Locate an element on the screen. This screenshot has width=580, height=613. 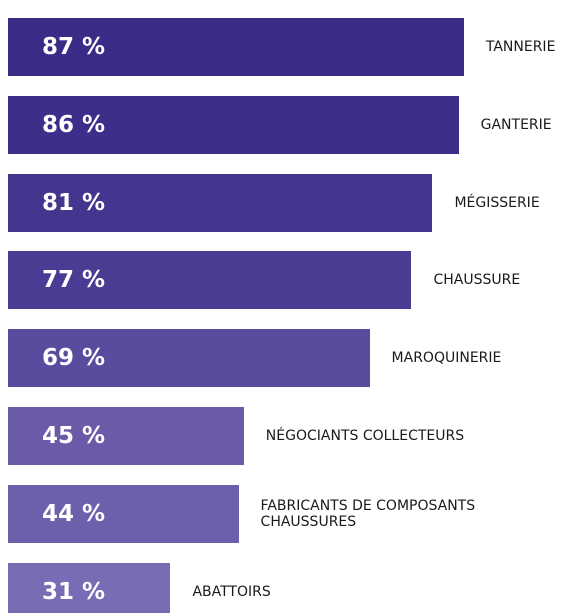
category-label: TANNERIE is located at coordinates (520, 47).